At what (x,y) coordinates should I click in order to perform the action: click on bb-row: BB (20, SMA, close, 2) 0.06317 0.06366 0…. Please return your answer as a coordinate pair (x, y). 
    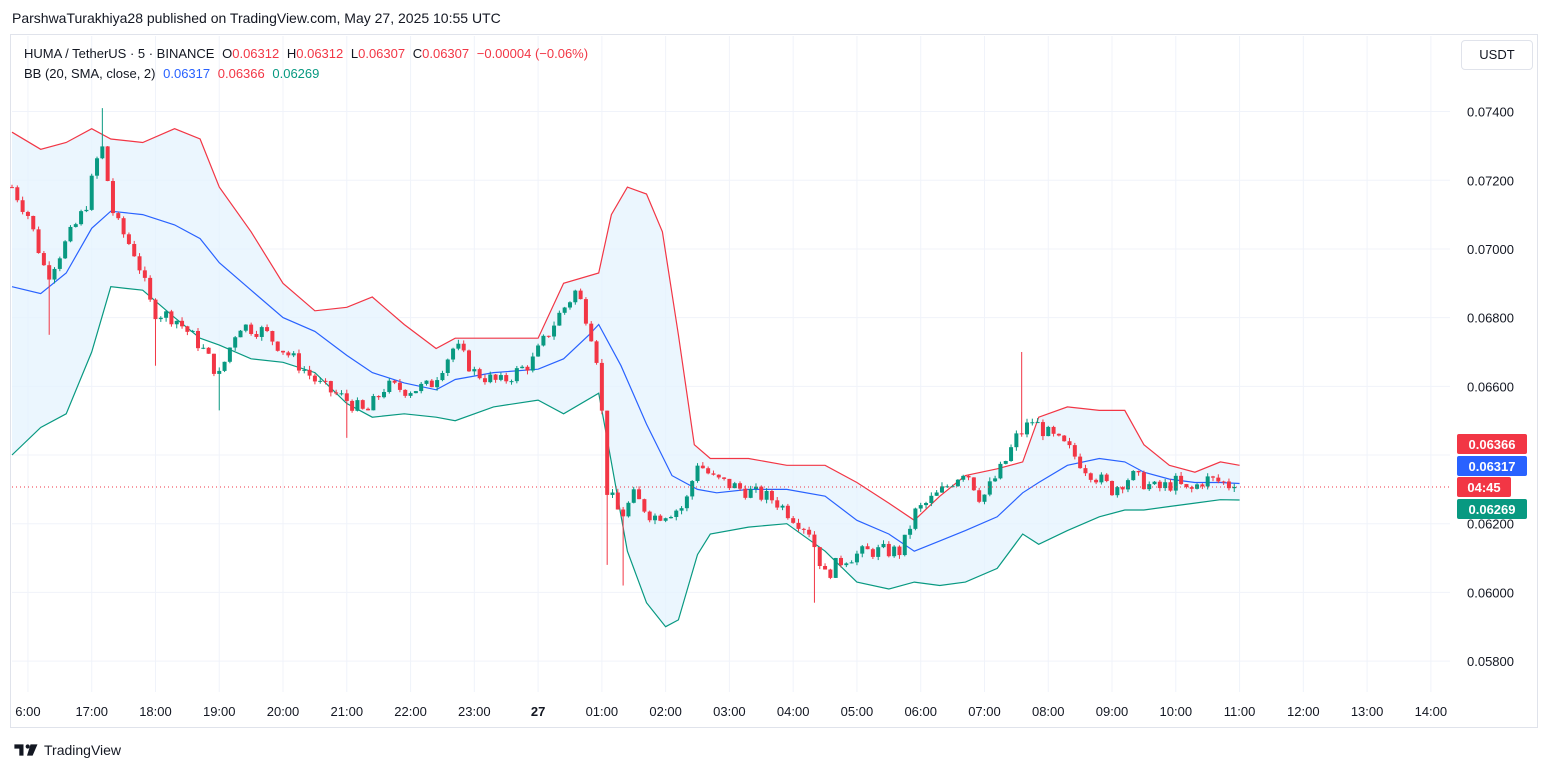
    Looking at the image, I should click on (306, 74).